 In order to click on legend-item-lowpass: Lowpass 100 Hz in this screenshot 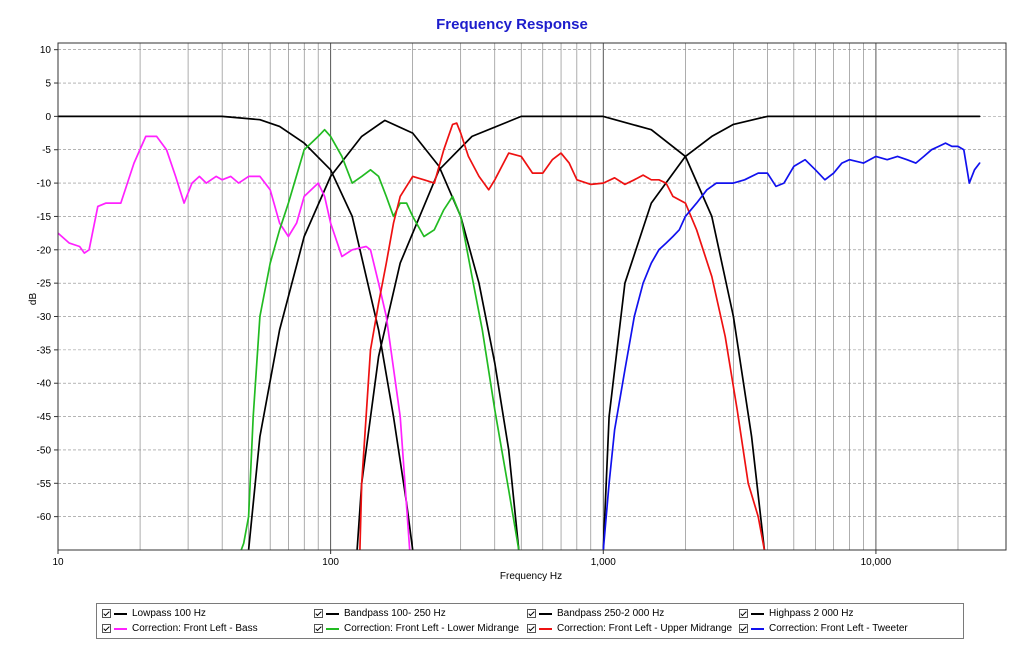, I will do `click(154, 613)`.